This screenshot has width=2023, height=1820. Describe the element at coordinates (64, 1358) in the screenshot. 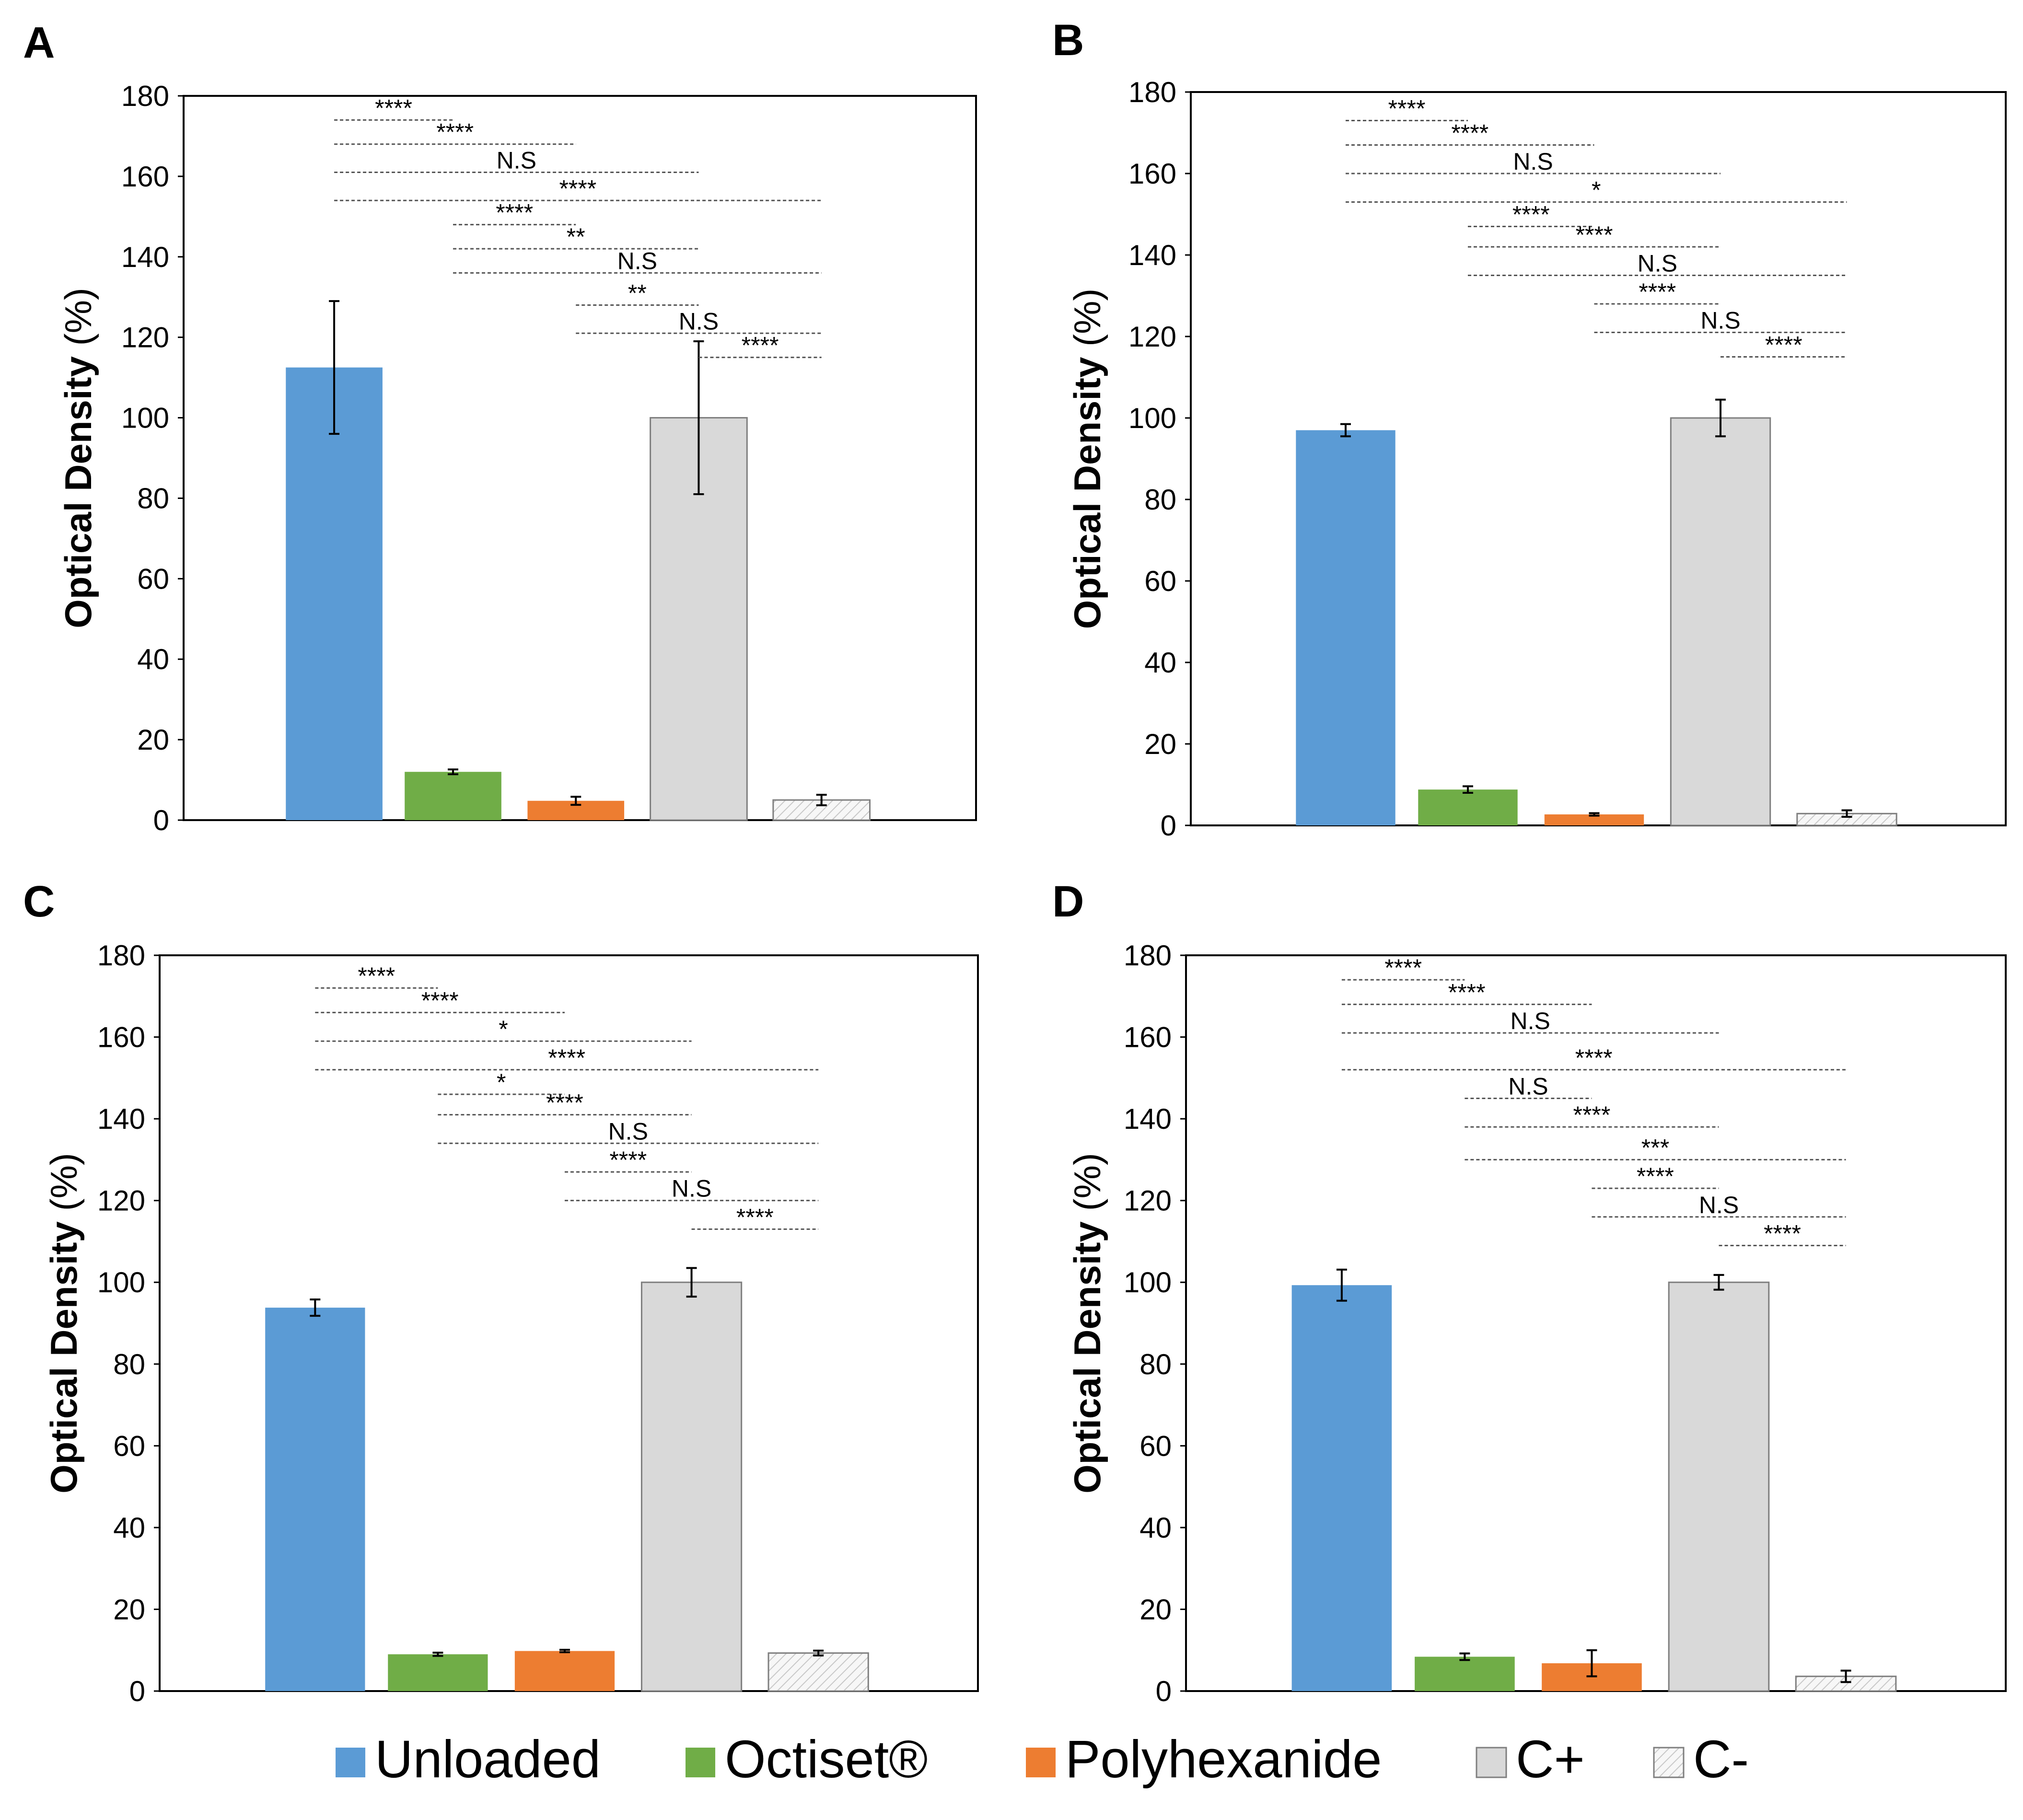

I see `y-axis-label-text: Optical Density` at that location.